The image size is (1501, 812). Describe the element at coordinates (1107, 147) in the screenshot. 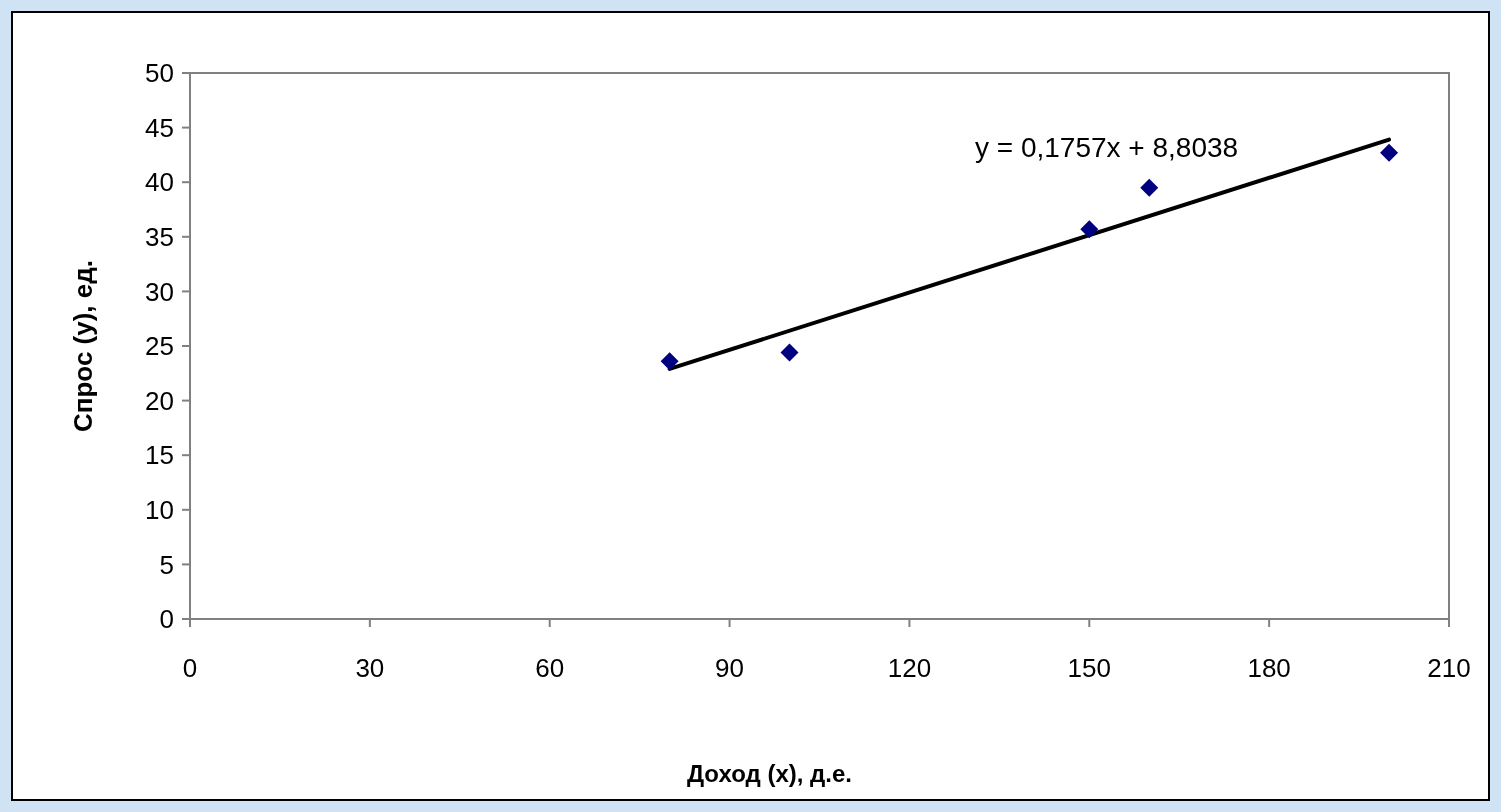

I see `annotation: y = 0,1757x + 8,8038` at that location.